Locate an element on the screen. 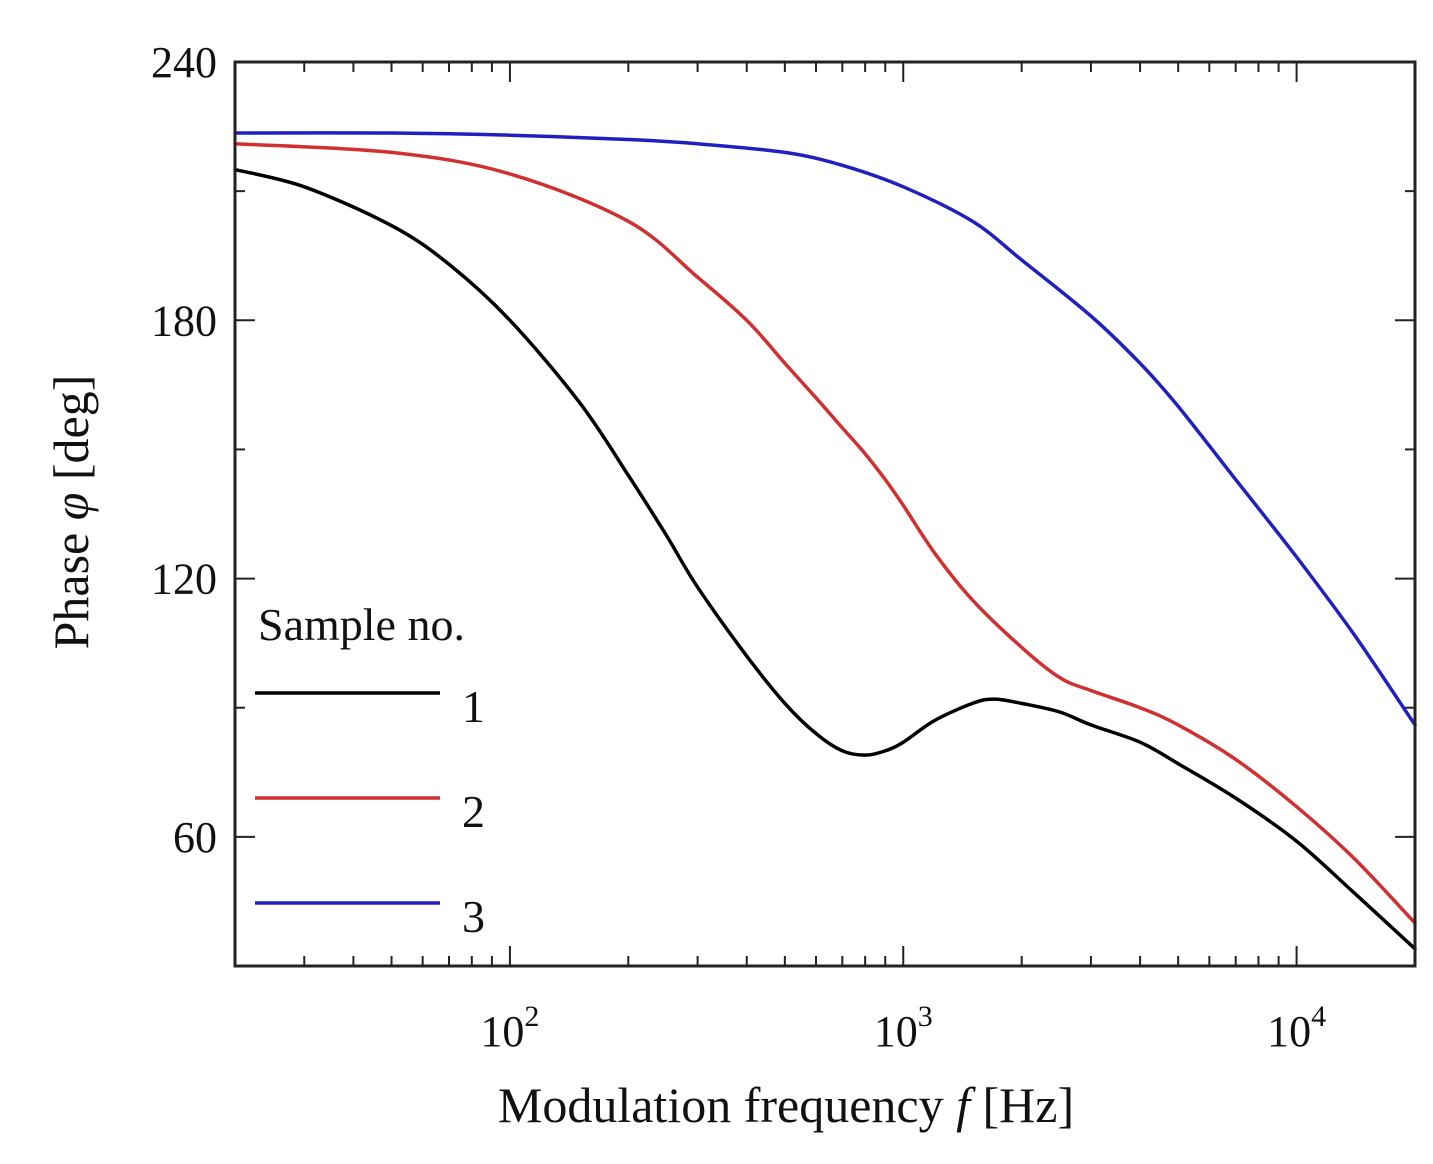 The image size is (1433, 1164). y-tick-label: 180 is located at coordinates (184, 320).